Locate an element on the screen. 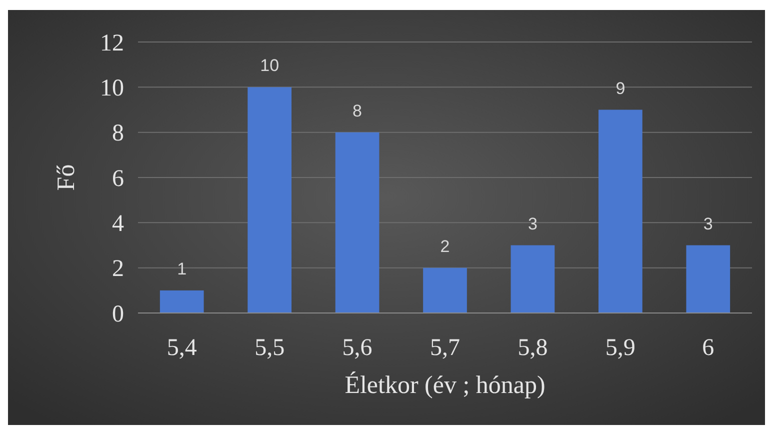 The width and height of the screenshot is (772, 430). x-tick-label: 5,8 is located at coordinates (533, 348).